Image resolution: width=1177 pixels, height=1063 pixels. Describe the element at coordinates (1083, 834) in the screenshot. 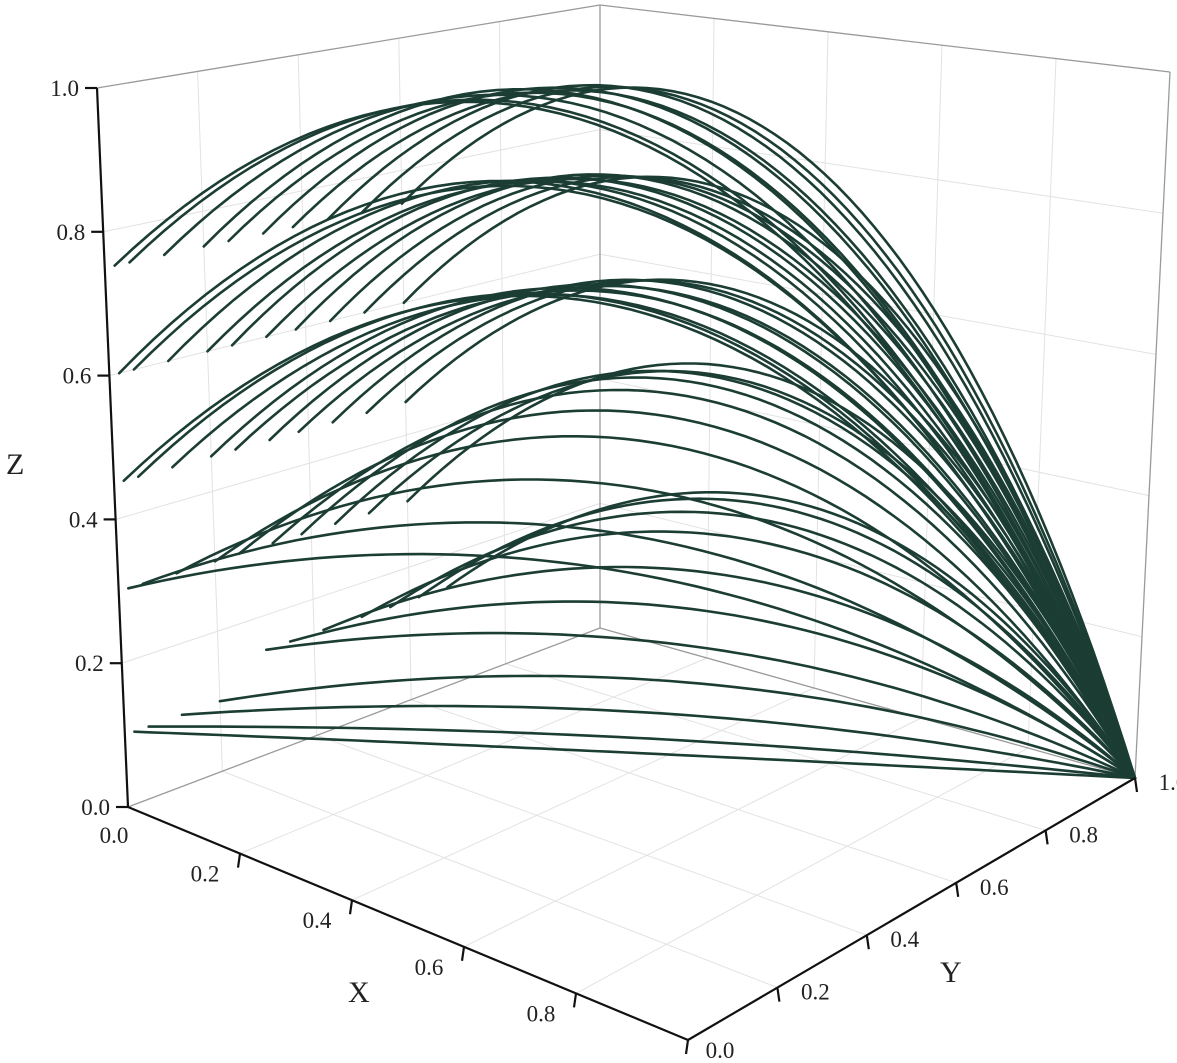

I see `y-tick-label: 0.8` at that location.